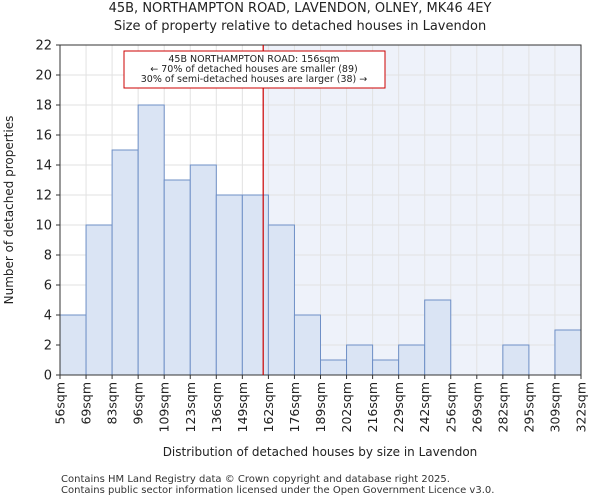 This screenshot has height=500, width=600. Describe the element at coordinates (581, 407) in the screenshot. I see `x-tick-label: 322sqm` at that location.